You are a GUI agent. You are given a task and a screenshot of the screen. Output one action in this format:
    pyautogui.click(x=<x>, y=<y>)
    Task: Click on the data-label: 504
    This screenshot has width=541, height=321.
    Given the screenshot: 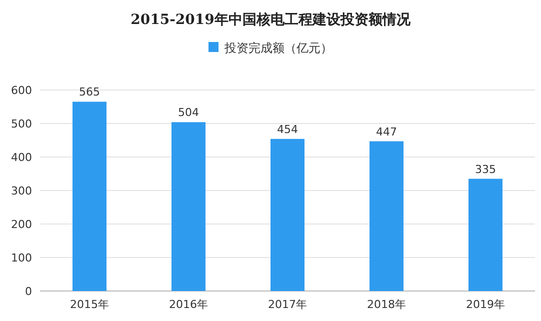 What is the action you would take?
    pyautogui.click(x=188, y=113)
    